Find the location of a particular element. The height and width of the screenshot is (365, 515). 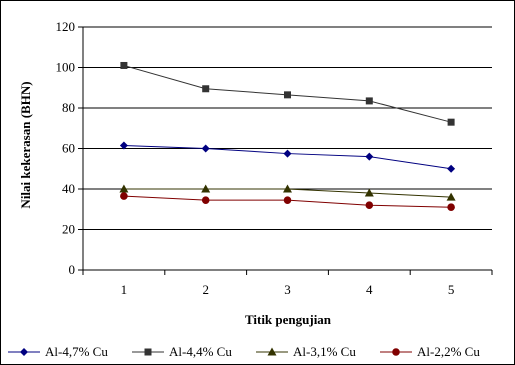

y-axis-label: Nilai kekerasan (BHN) is located at coordinates (25, 144).